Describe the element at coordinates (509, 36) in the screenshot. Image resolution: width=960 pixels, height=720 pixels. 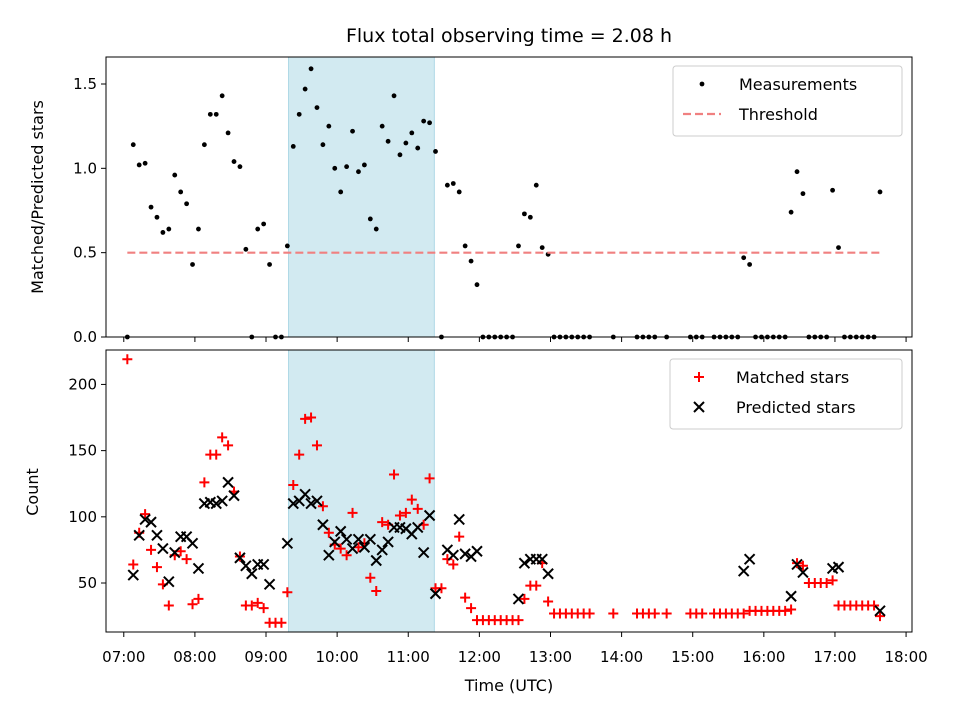
I see `top-chart-title: Flux total observing time = 2.08 h` at that location.